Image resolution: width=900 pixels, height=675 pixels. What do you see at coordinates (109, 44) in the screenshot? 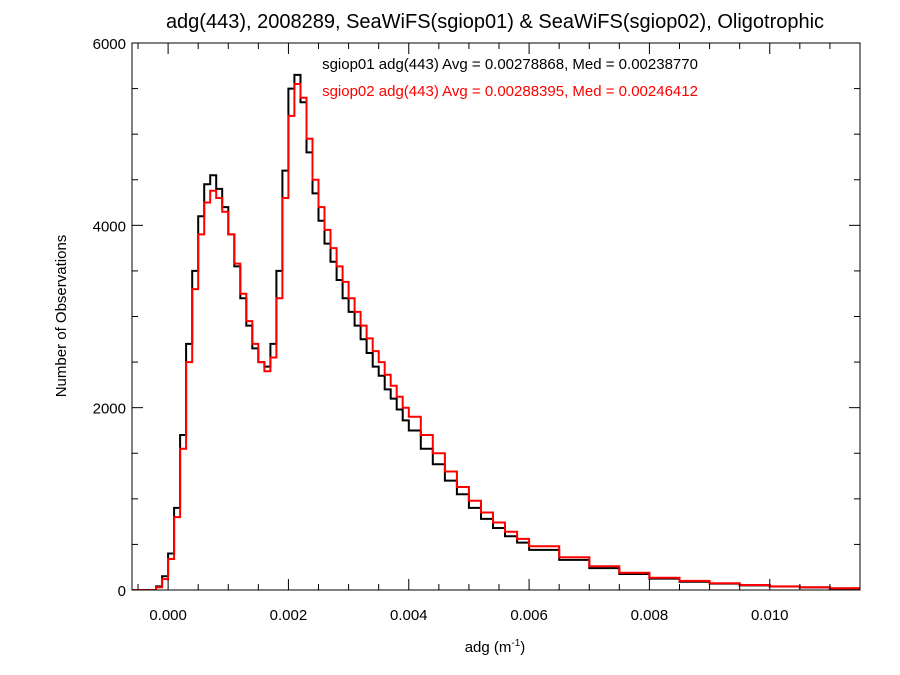
I see `y-tick-label: 6000` at bounding box center [109, 44].